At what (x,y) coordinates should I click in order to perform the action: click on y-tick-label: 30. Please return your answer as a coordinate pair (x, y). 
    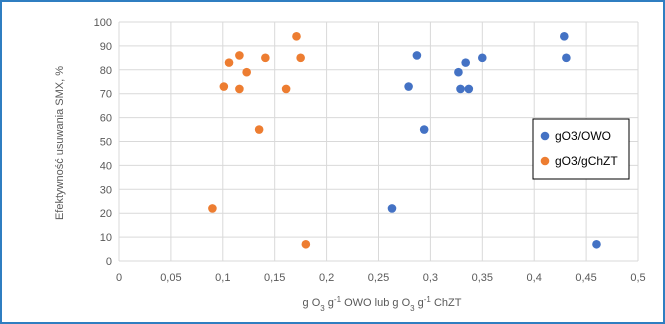
    Looking at the image, I should click on (106, 190).